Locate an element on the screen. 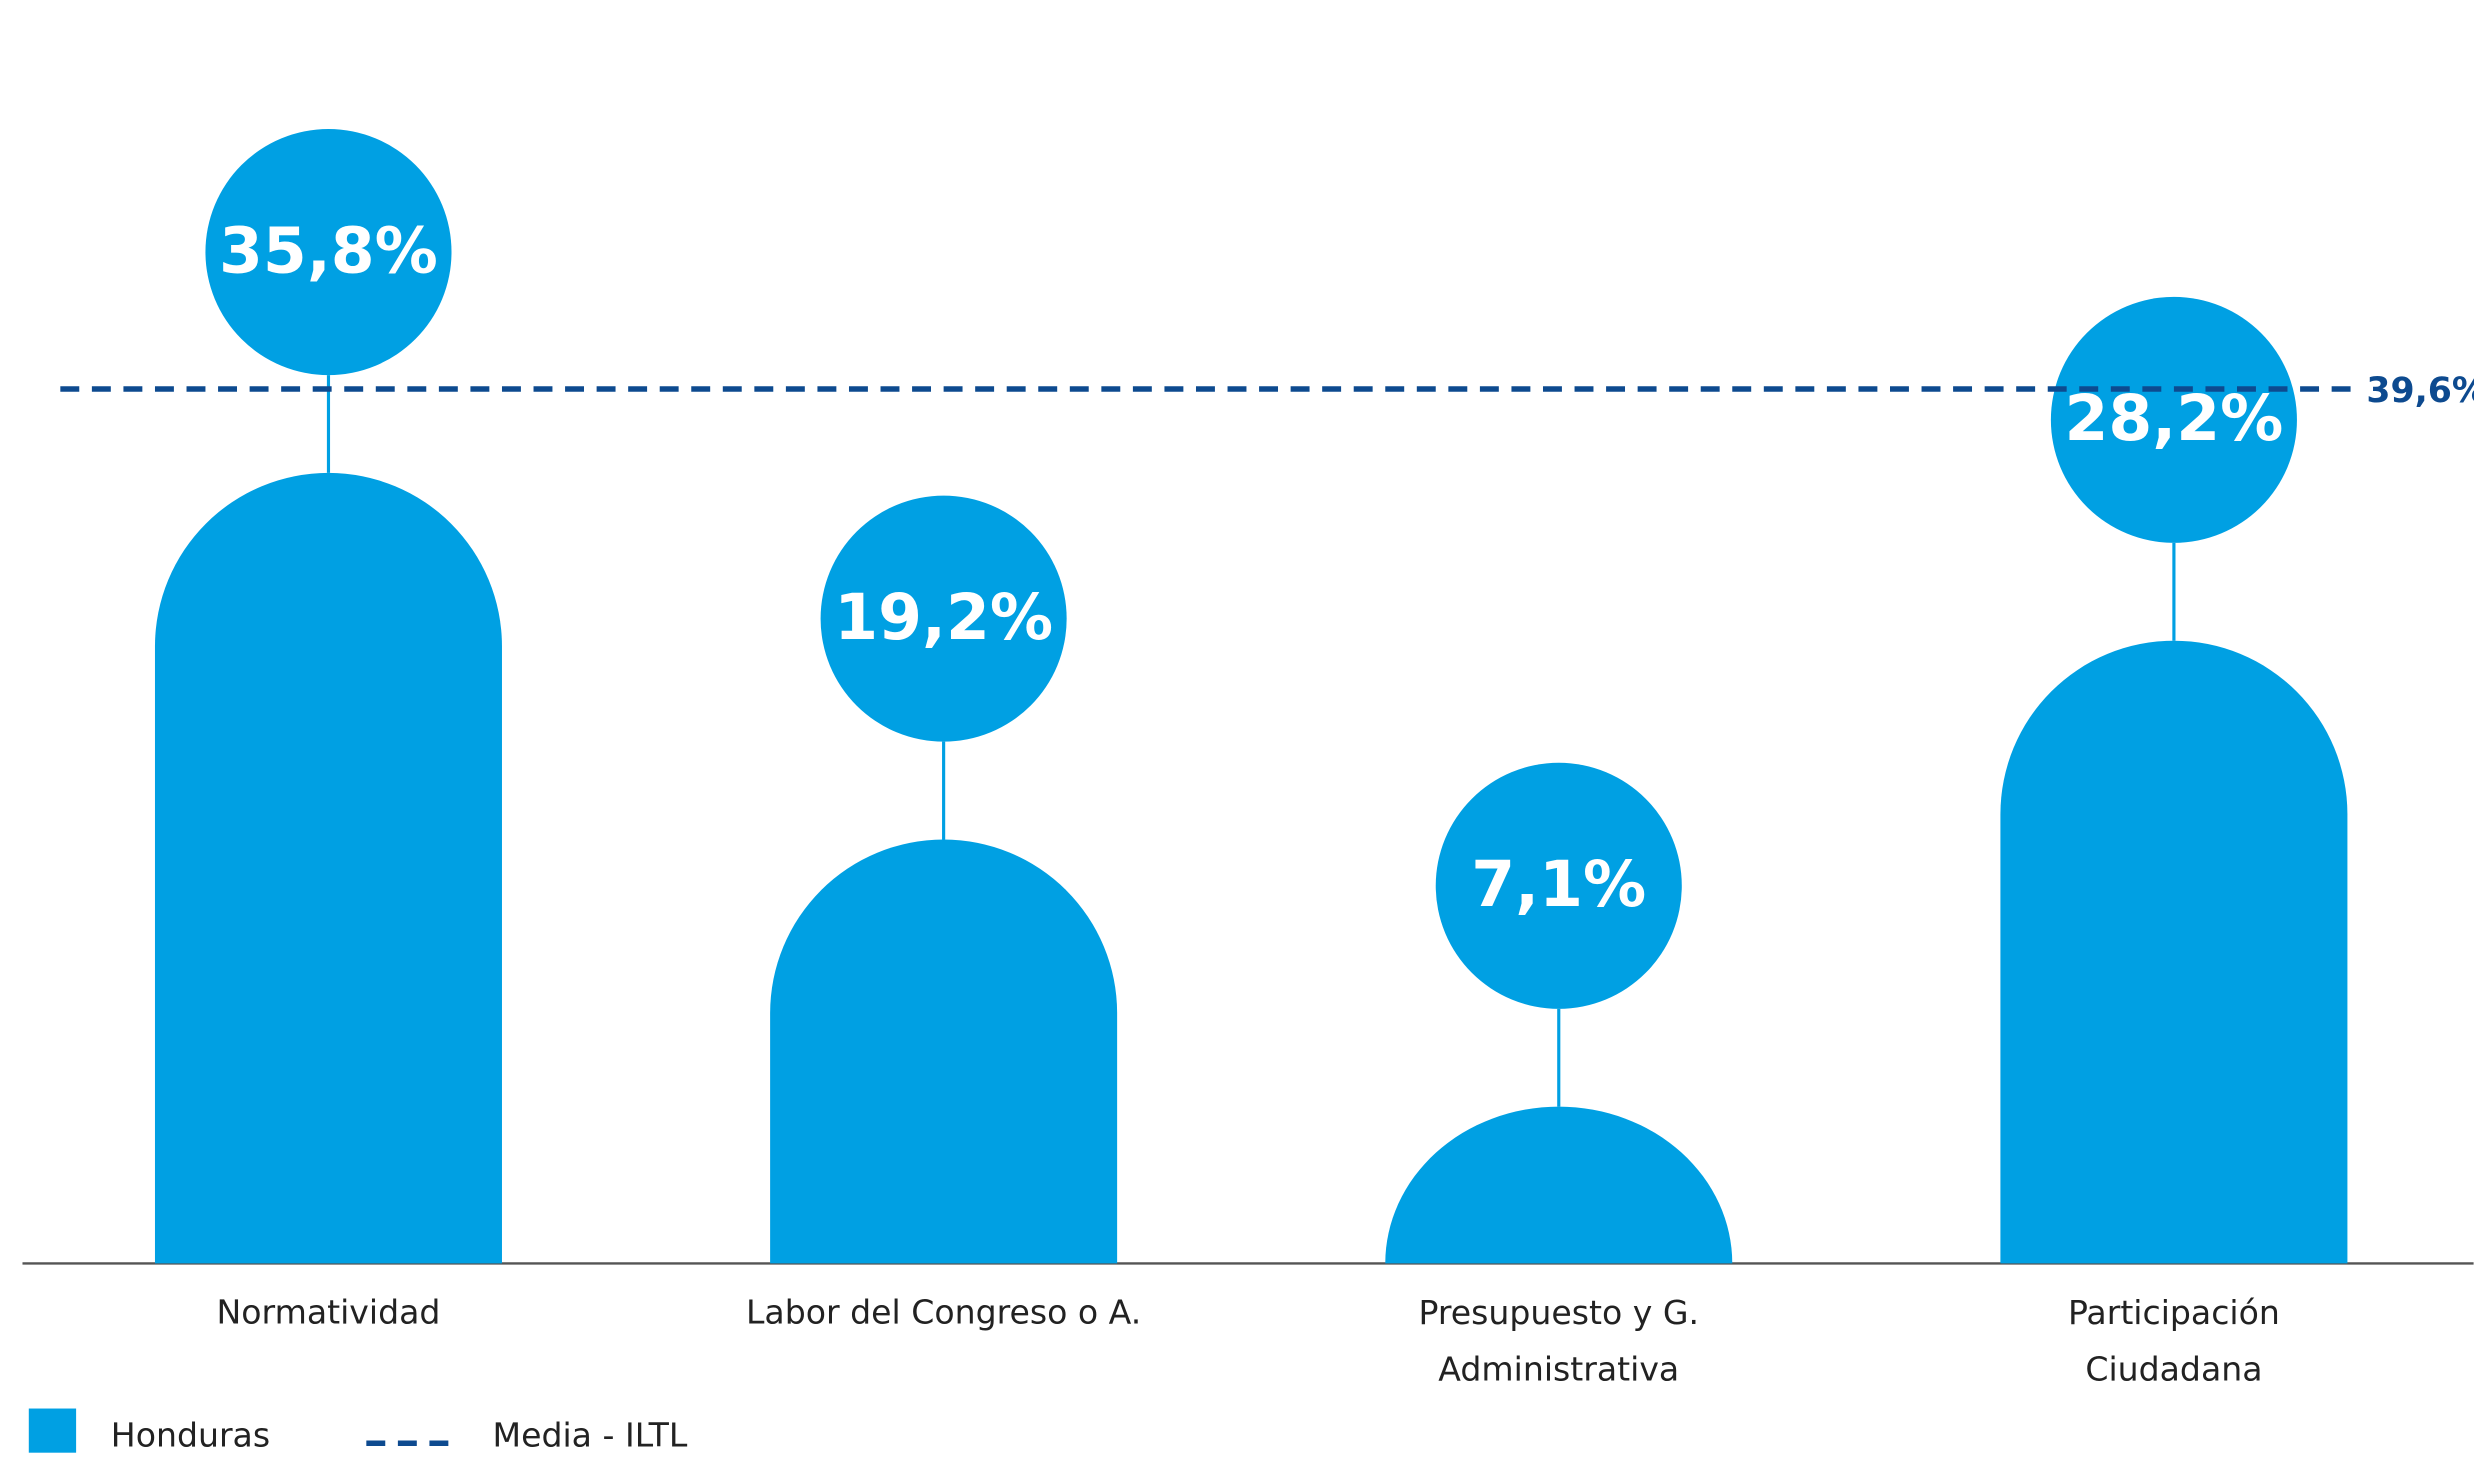 This screenshot has width=2474, height=1459. value-label: 19,2% is located at coordinates (943, 617).